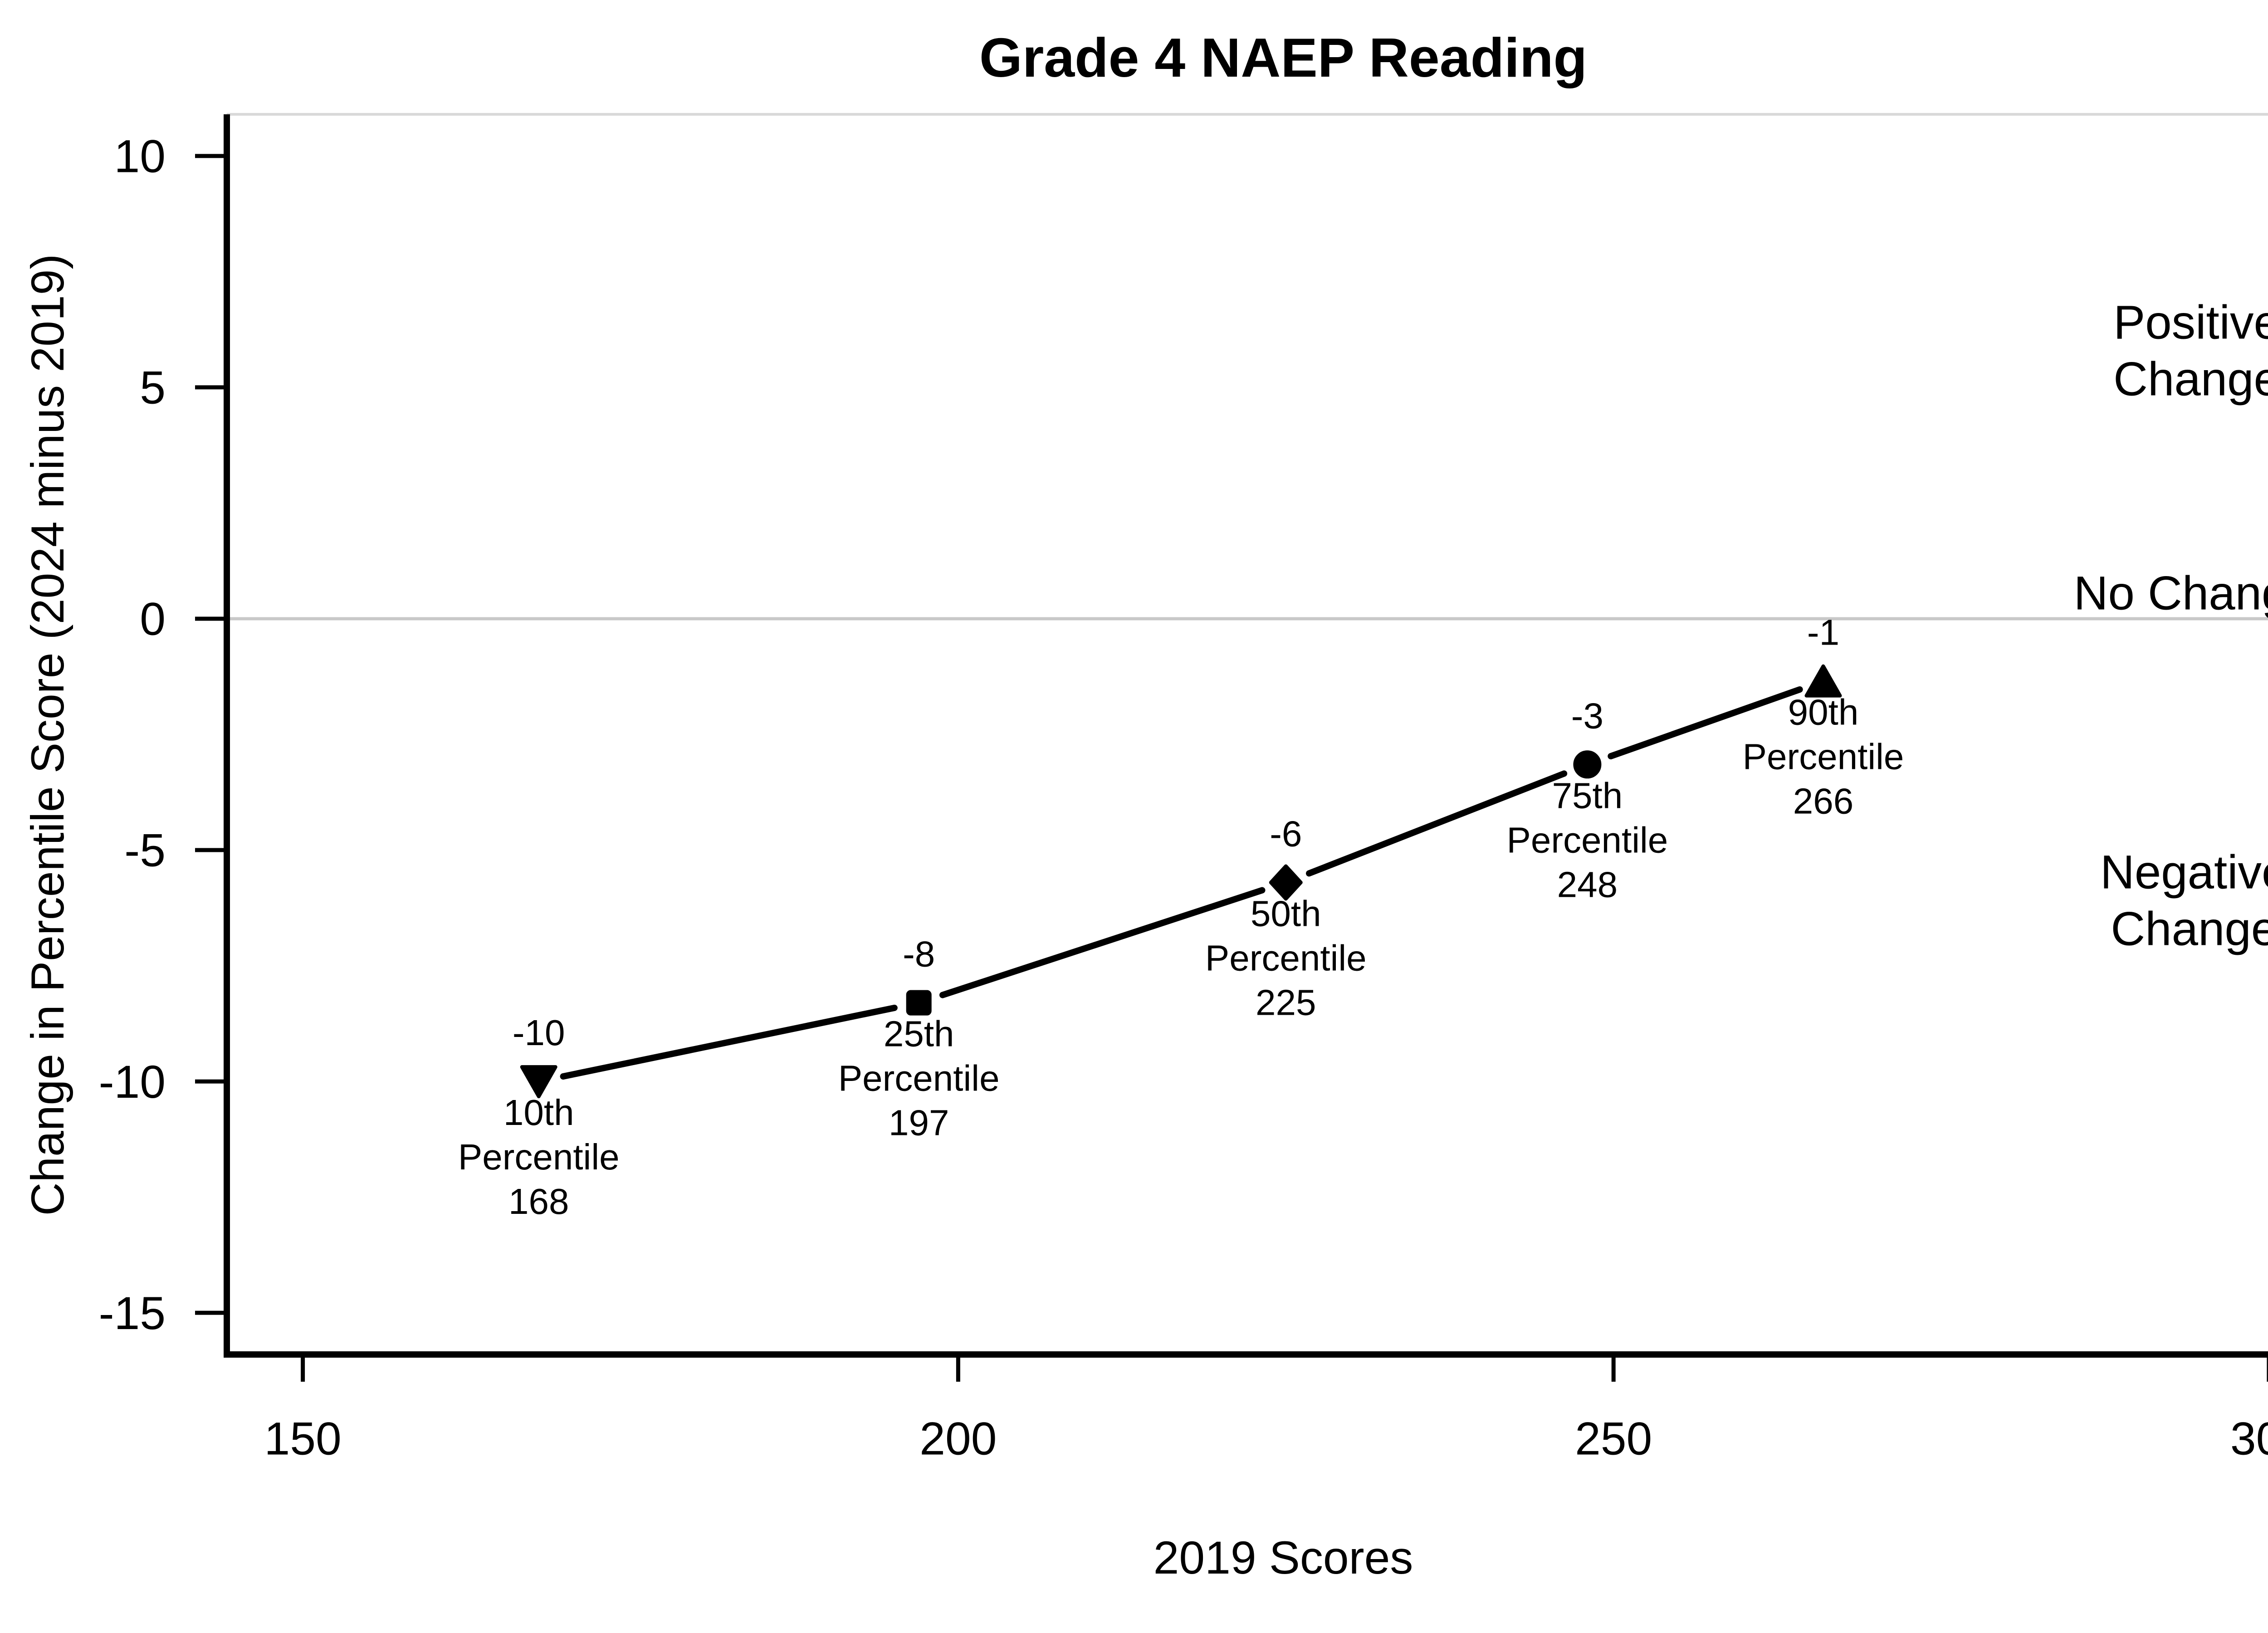 This screenshot has height=1633, width=2268. I want to click on circle-icon, so click(1588, 764).